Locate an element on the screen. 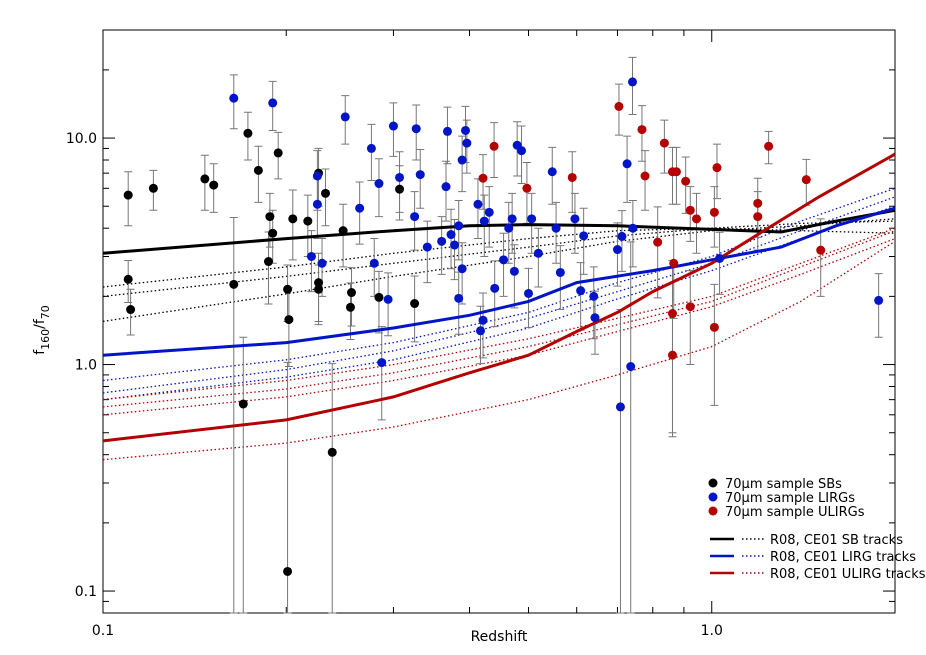 The image size is (926, 655). x-tick-label: 0.1 is located at coordinates (103, 631).